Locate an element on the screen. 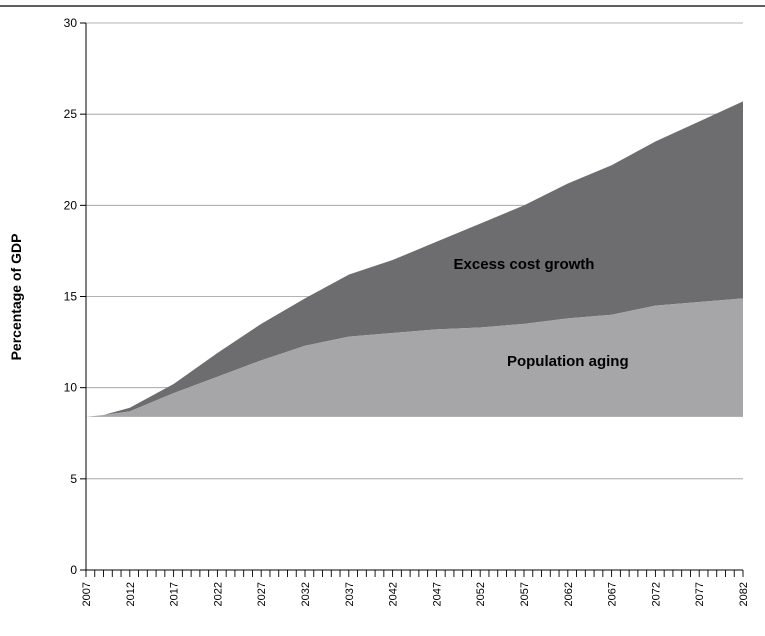 This screenshot has width=765, height=636. x-tick-label: 2047 is located at coordinates (437, 594).